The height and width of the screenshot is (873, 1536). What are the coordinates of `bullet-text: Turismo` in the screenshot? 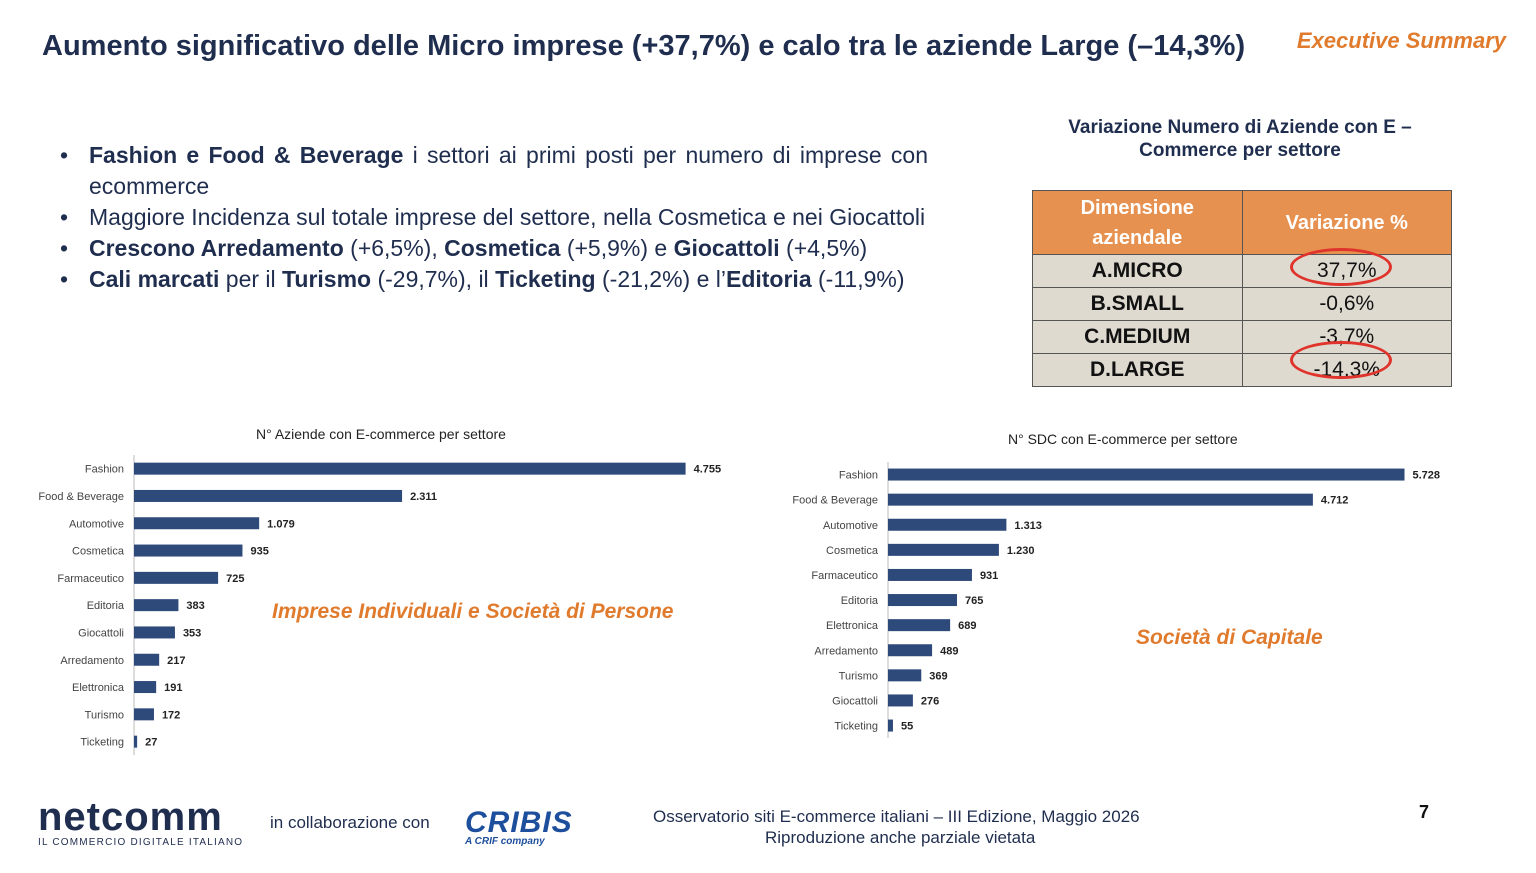 It's located at (327, 279).